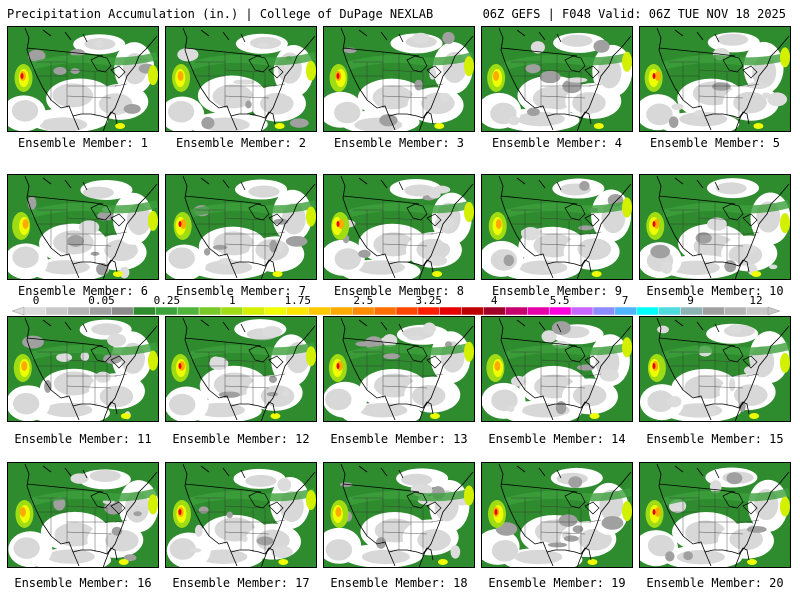 The width and height of the screenshot is (800, 600). Describe the element at coordinates (83, 583) in the screenshot. I see `ensemble-member-label: Ensemble Member: 16` at that location.